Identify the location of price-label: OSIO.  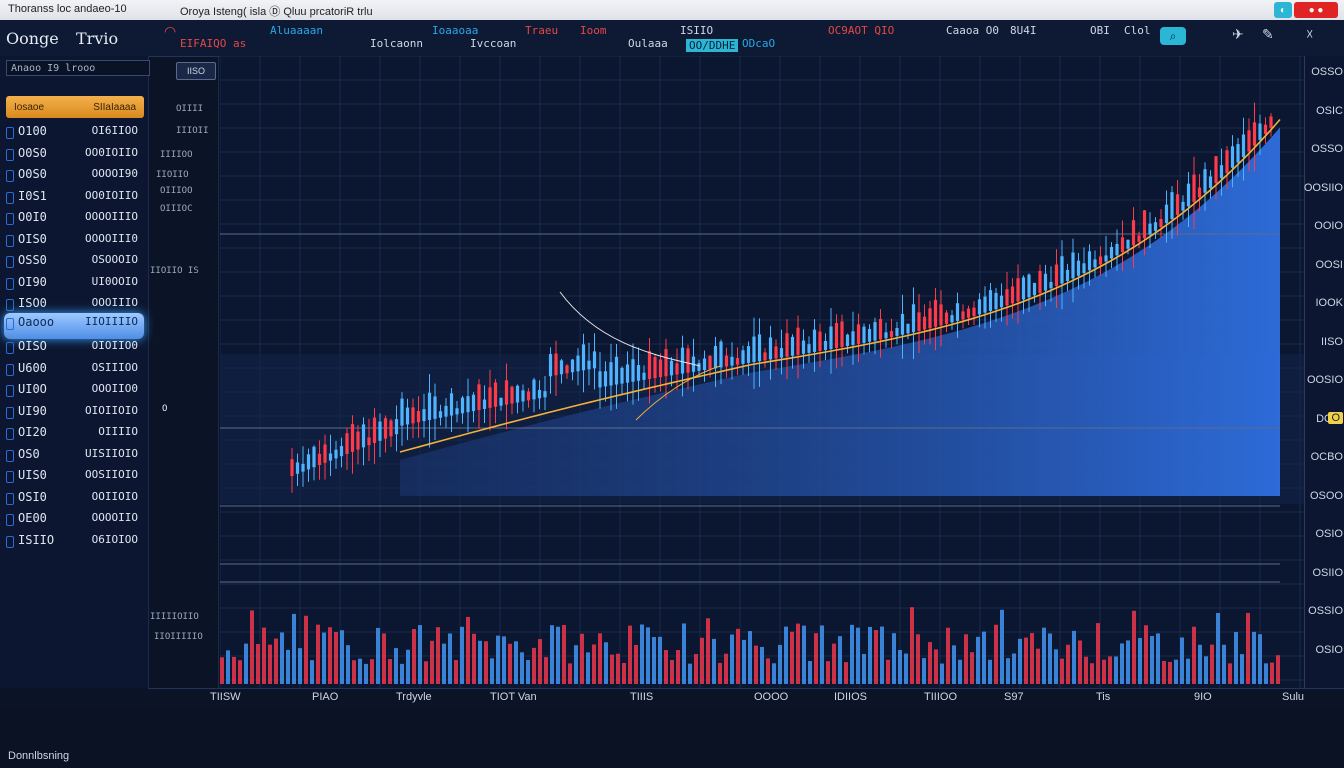
(1329, 649).